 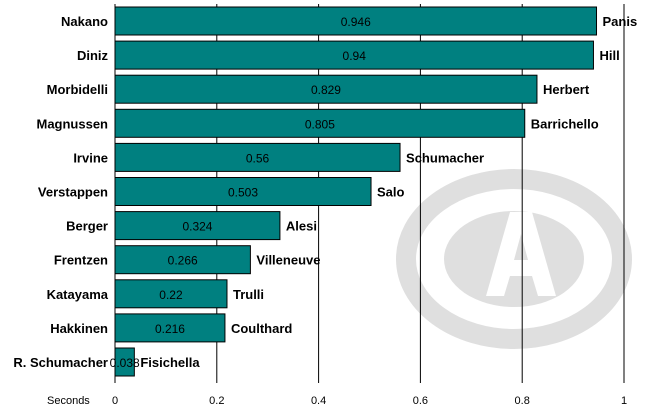 What do you see at coordinates (90, 157) in the screenshot?
I see `category-label: Irvine` at bounding box center [90, 157].